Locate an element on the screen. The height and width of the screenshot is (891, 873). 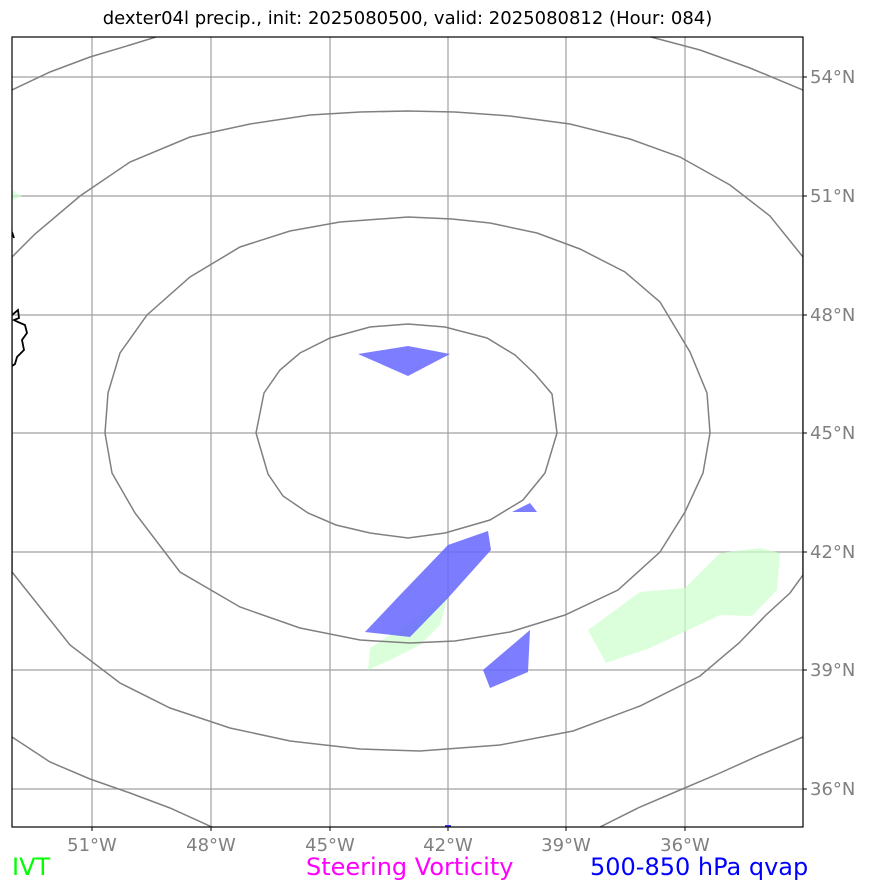
lon-label-51w: 51°W is located at coordinates (92, 845).